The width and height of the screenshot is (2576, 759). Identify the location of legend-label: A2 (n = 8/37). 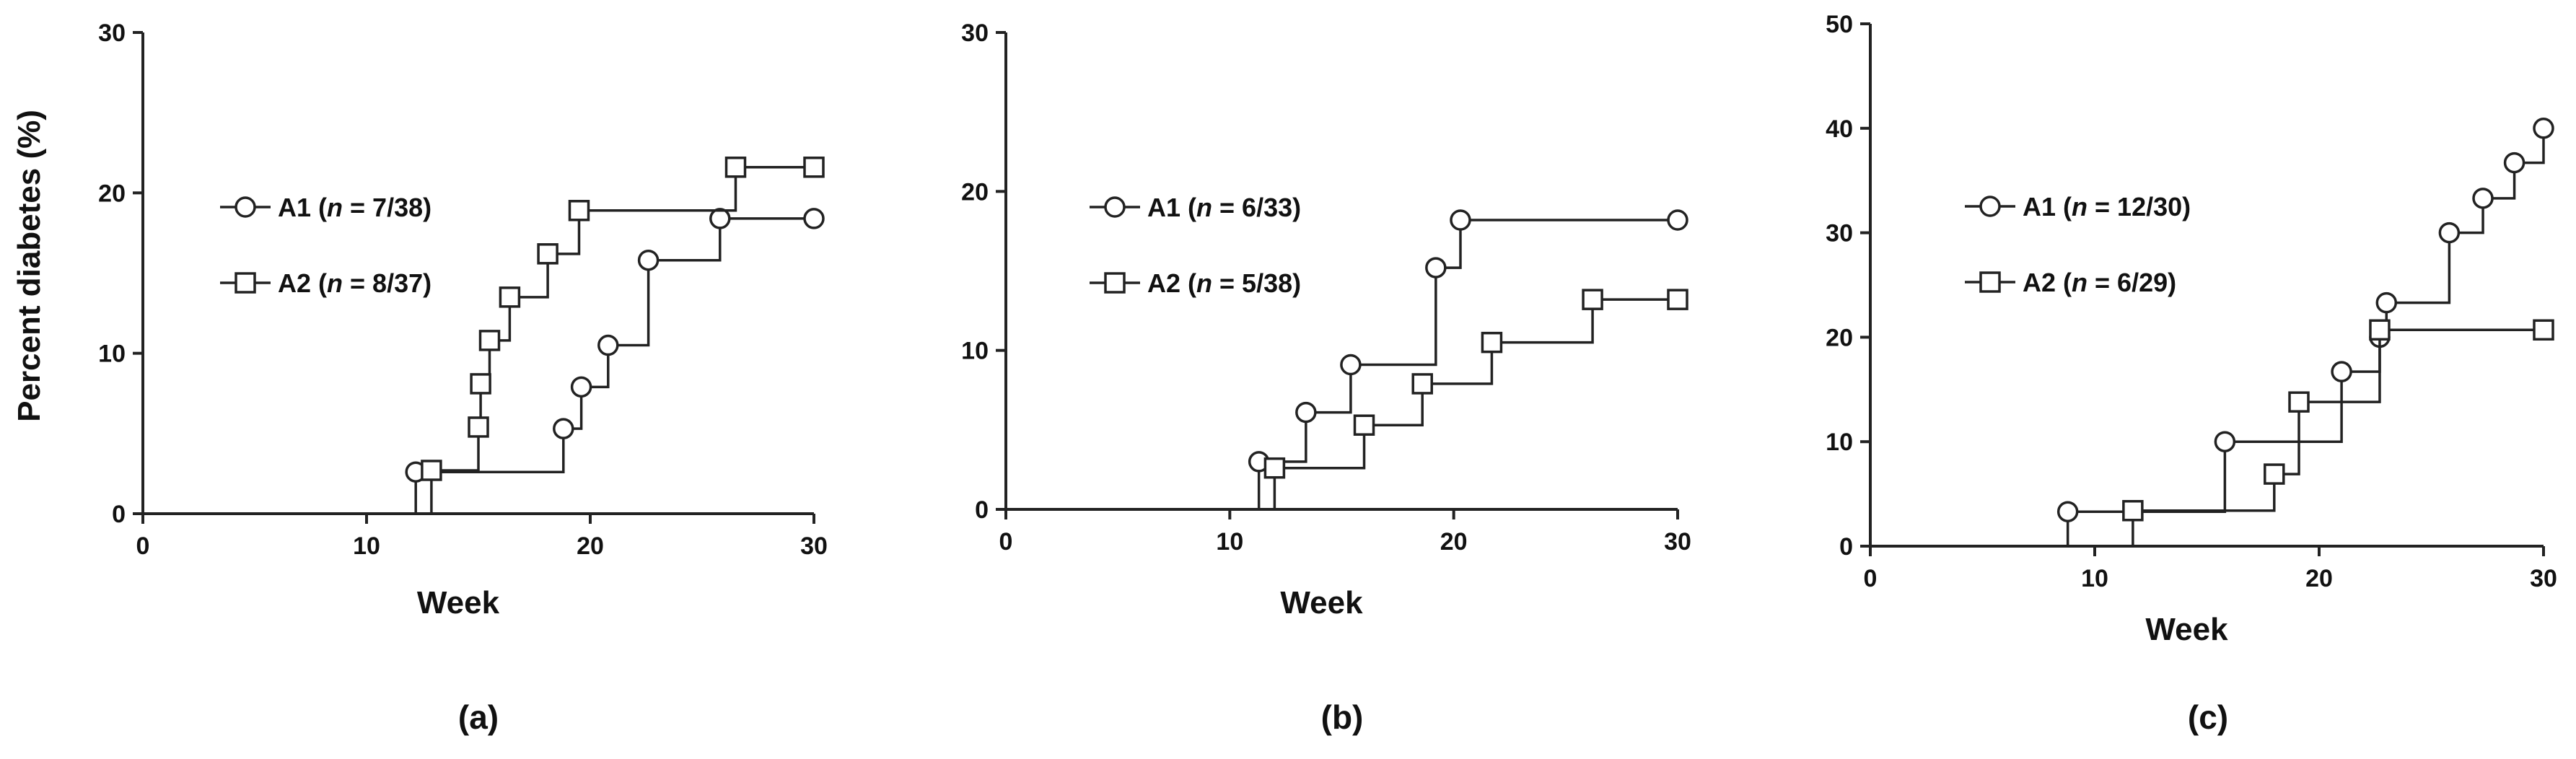
(354, 283).